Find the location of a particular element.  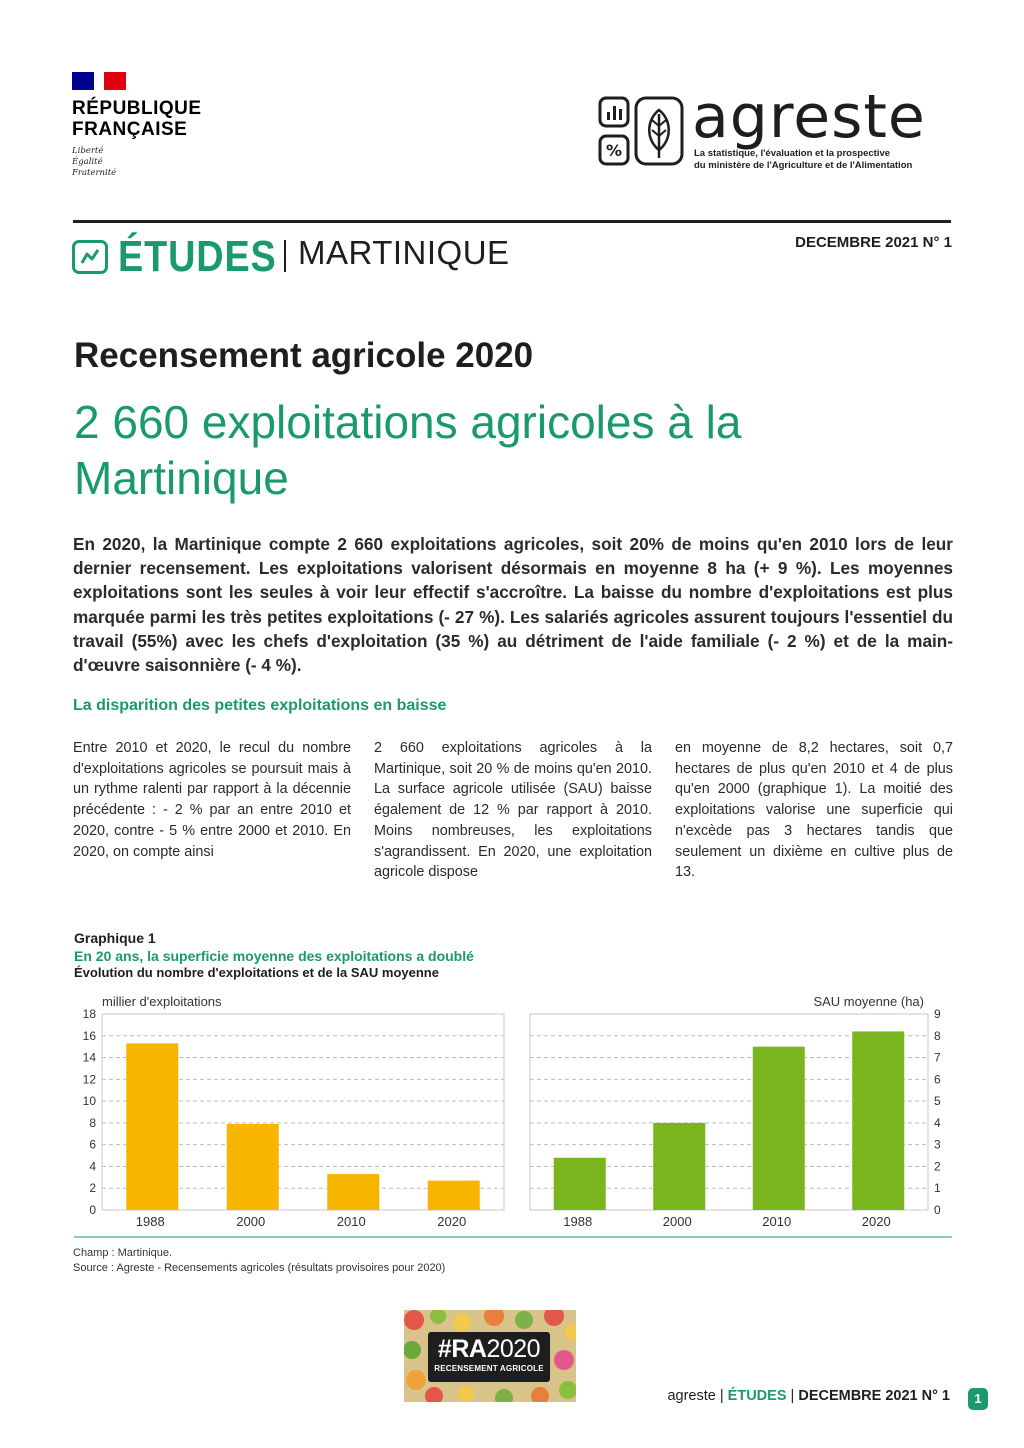

republic-name-line1: RÉPUBLIQUE is located at coordinates (137, 108).